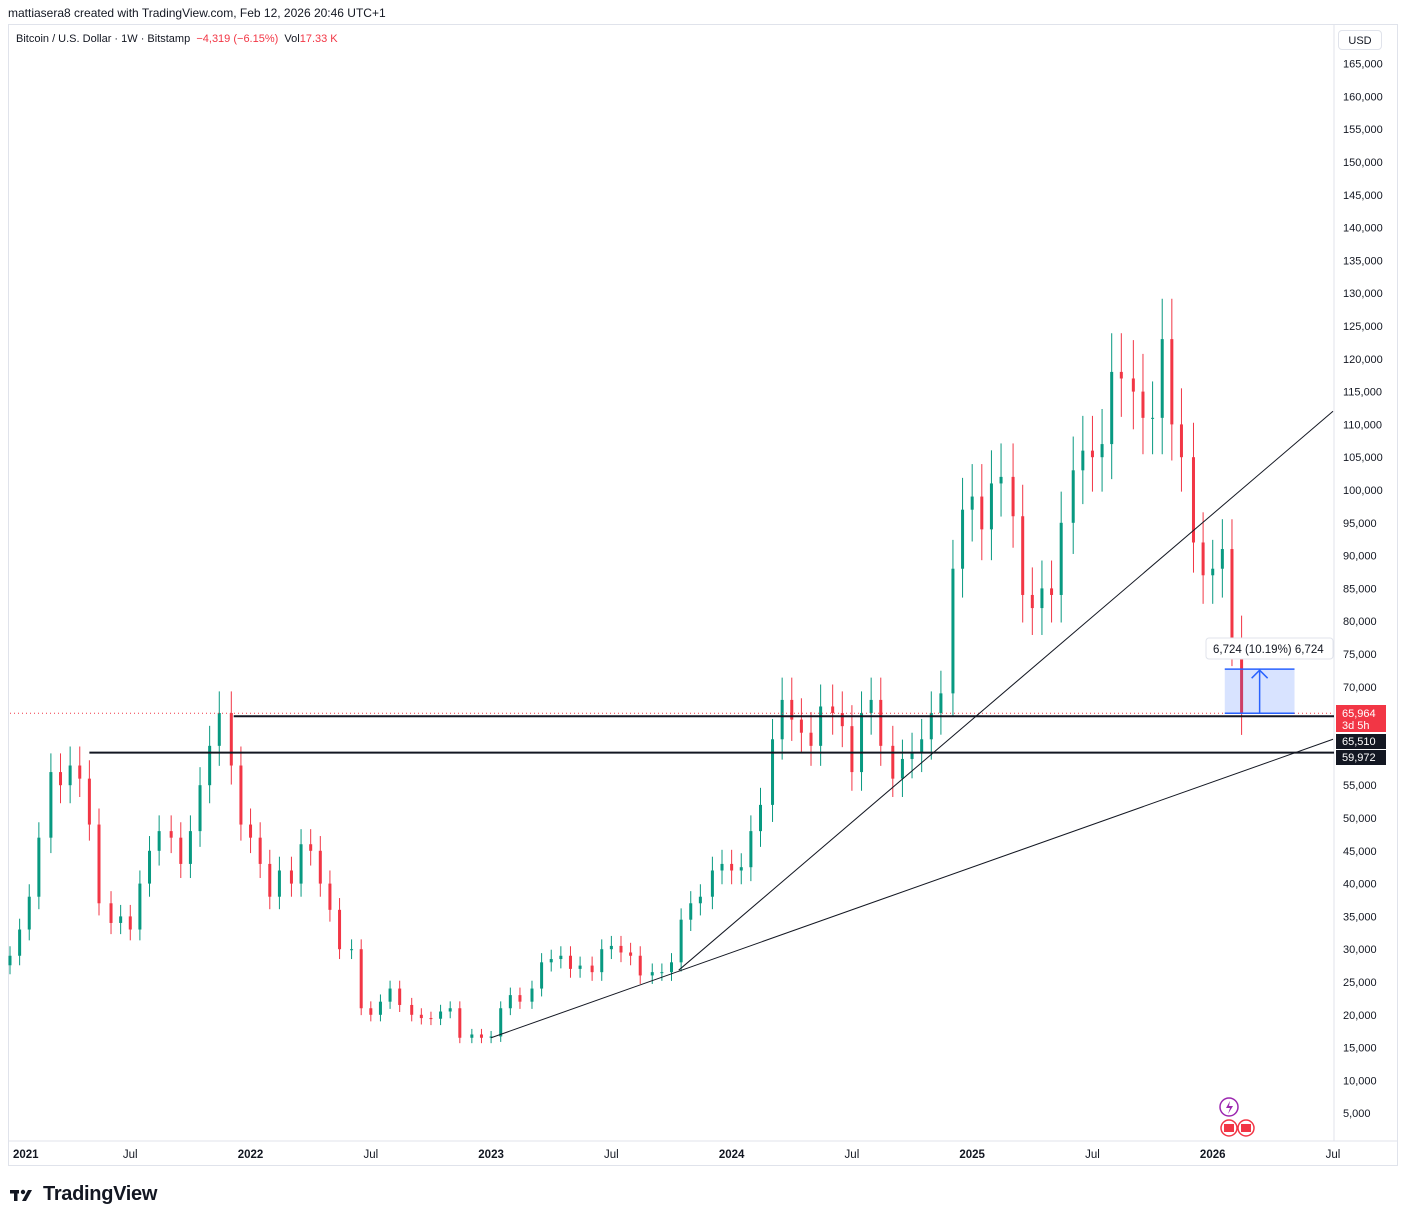  What do you see at coordinates (1237, 1117) in the screenshot?
I see `event-icons` at bounding box center [1237, 1117].